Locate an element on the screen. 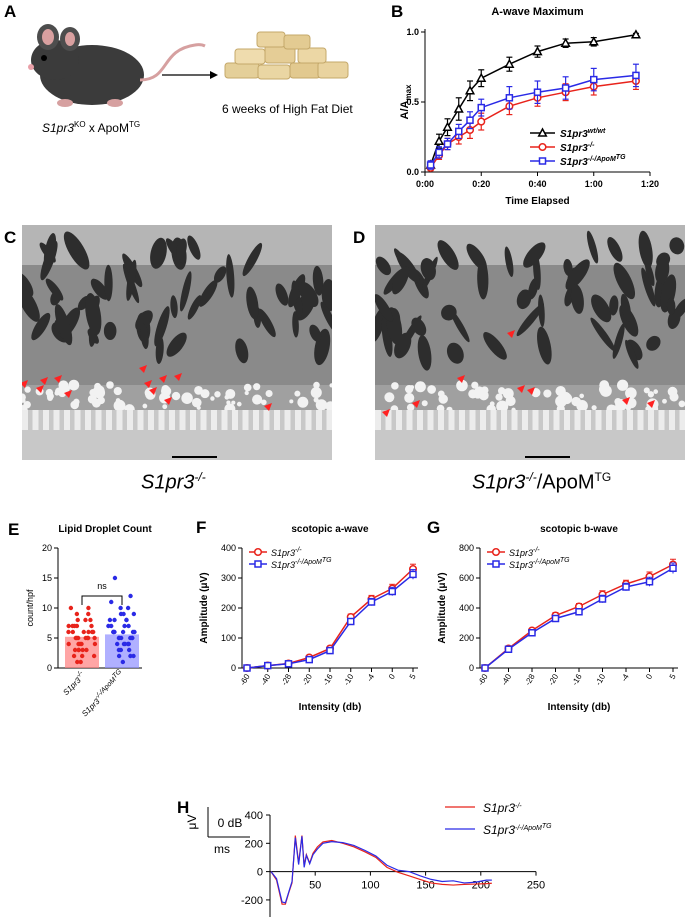  y-tick-label: 400 is located at coordinates (228, 548).